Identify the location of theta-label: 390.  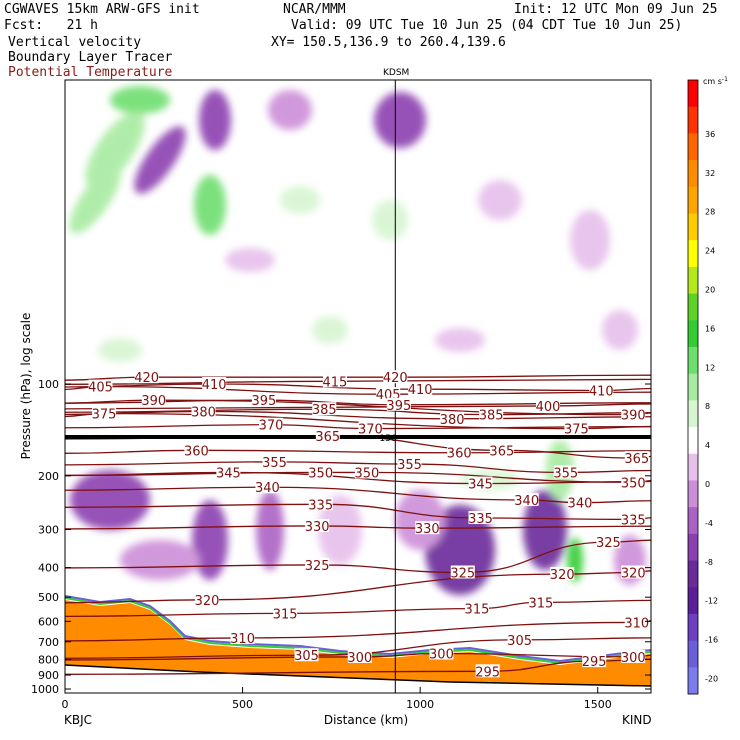
(633, 416).